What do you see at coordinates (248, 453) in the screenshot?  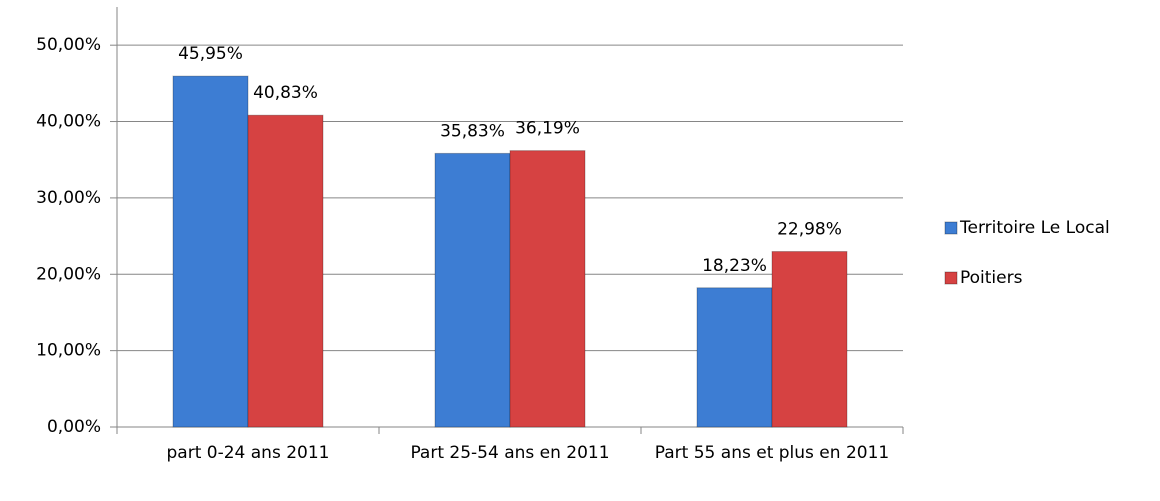 I see `x-tick-label: part 0-24 ans 2011` at bounding box center [248, 453].